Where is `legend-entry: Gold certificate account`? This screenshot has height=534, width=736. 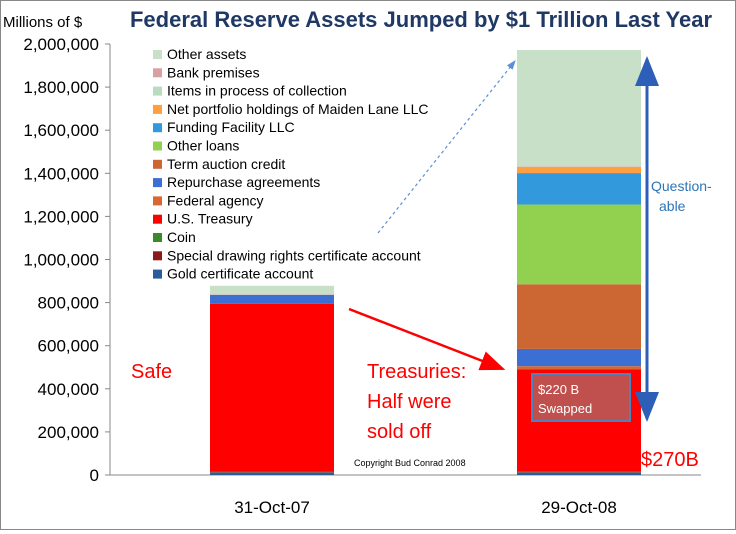
legend-entry: Gold certificate account is located at coordinates (240, 274).